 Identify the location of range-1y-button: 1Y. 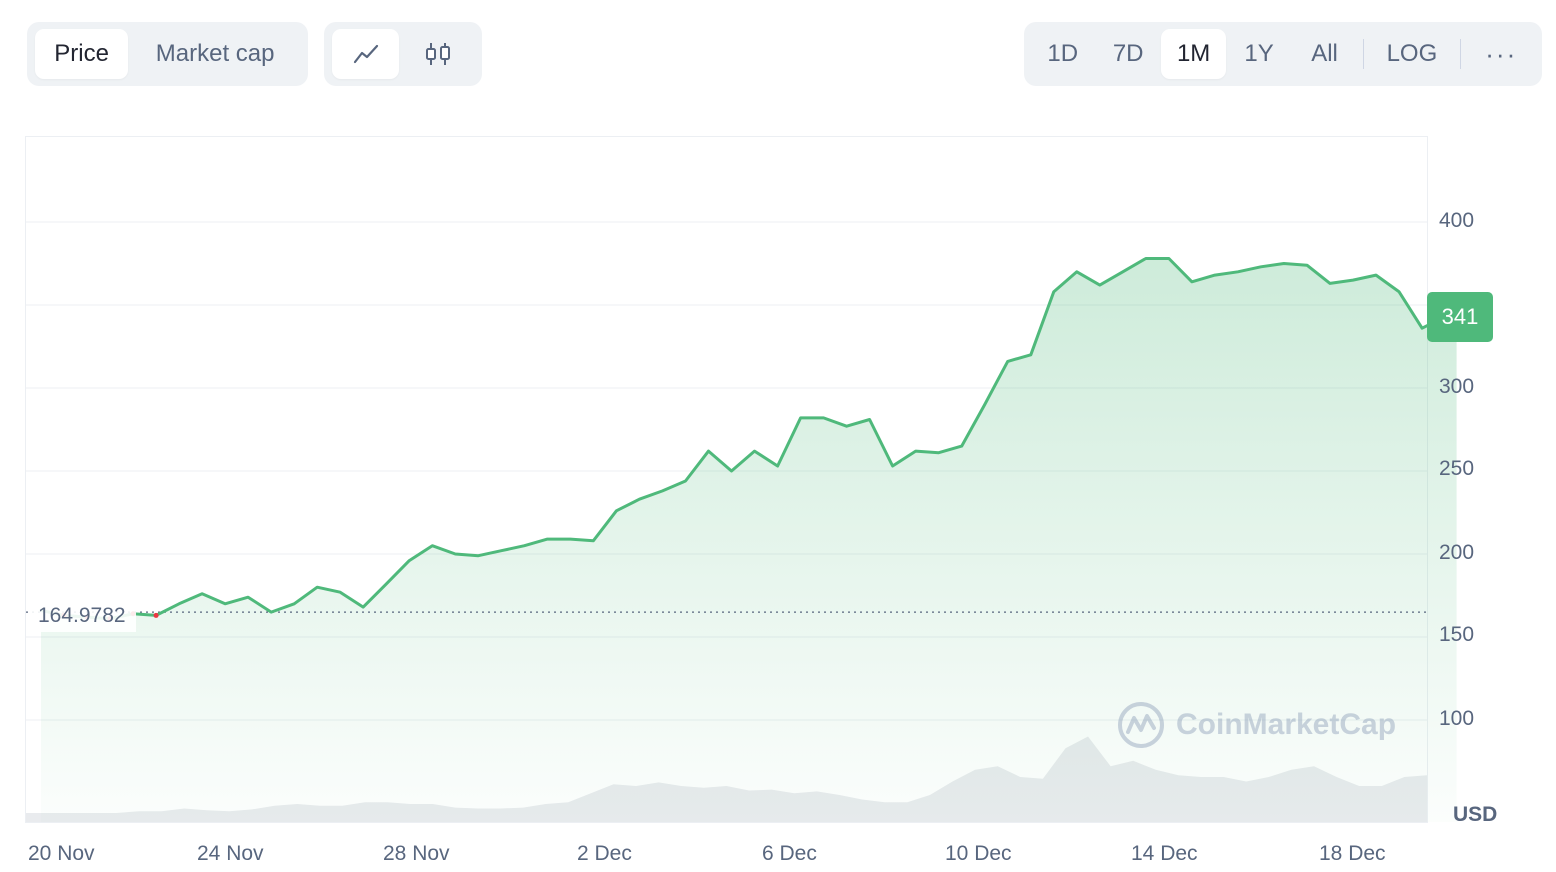
(1259, 53).